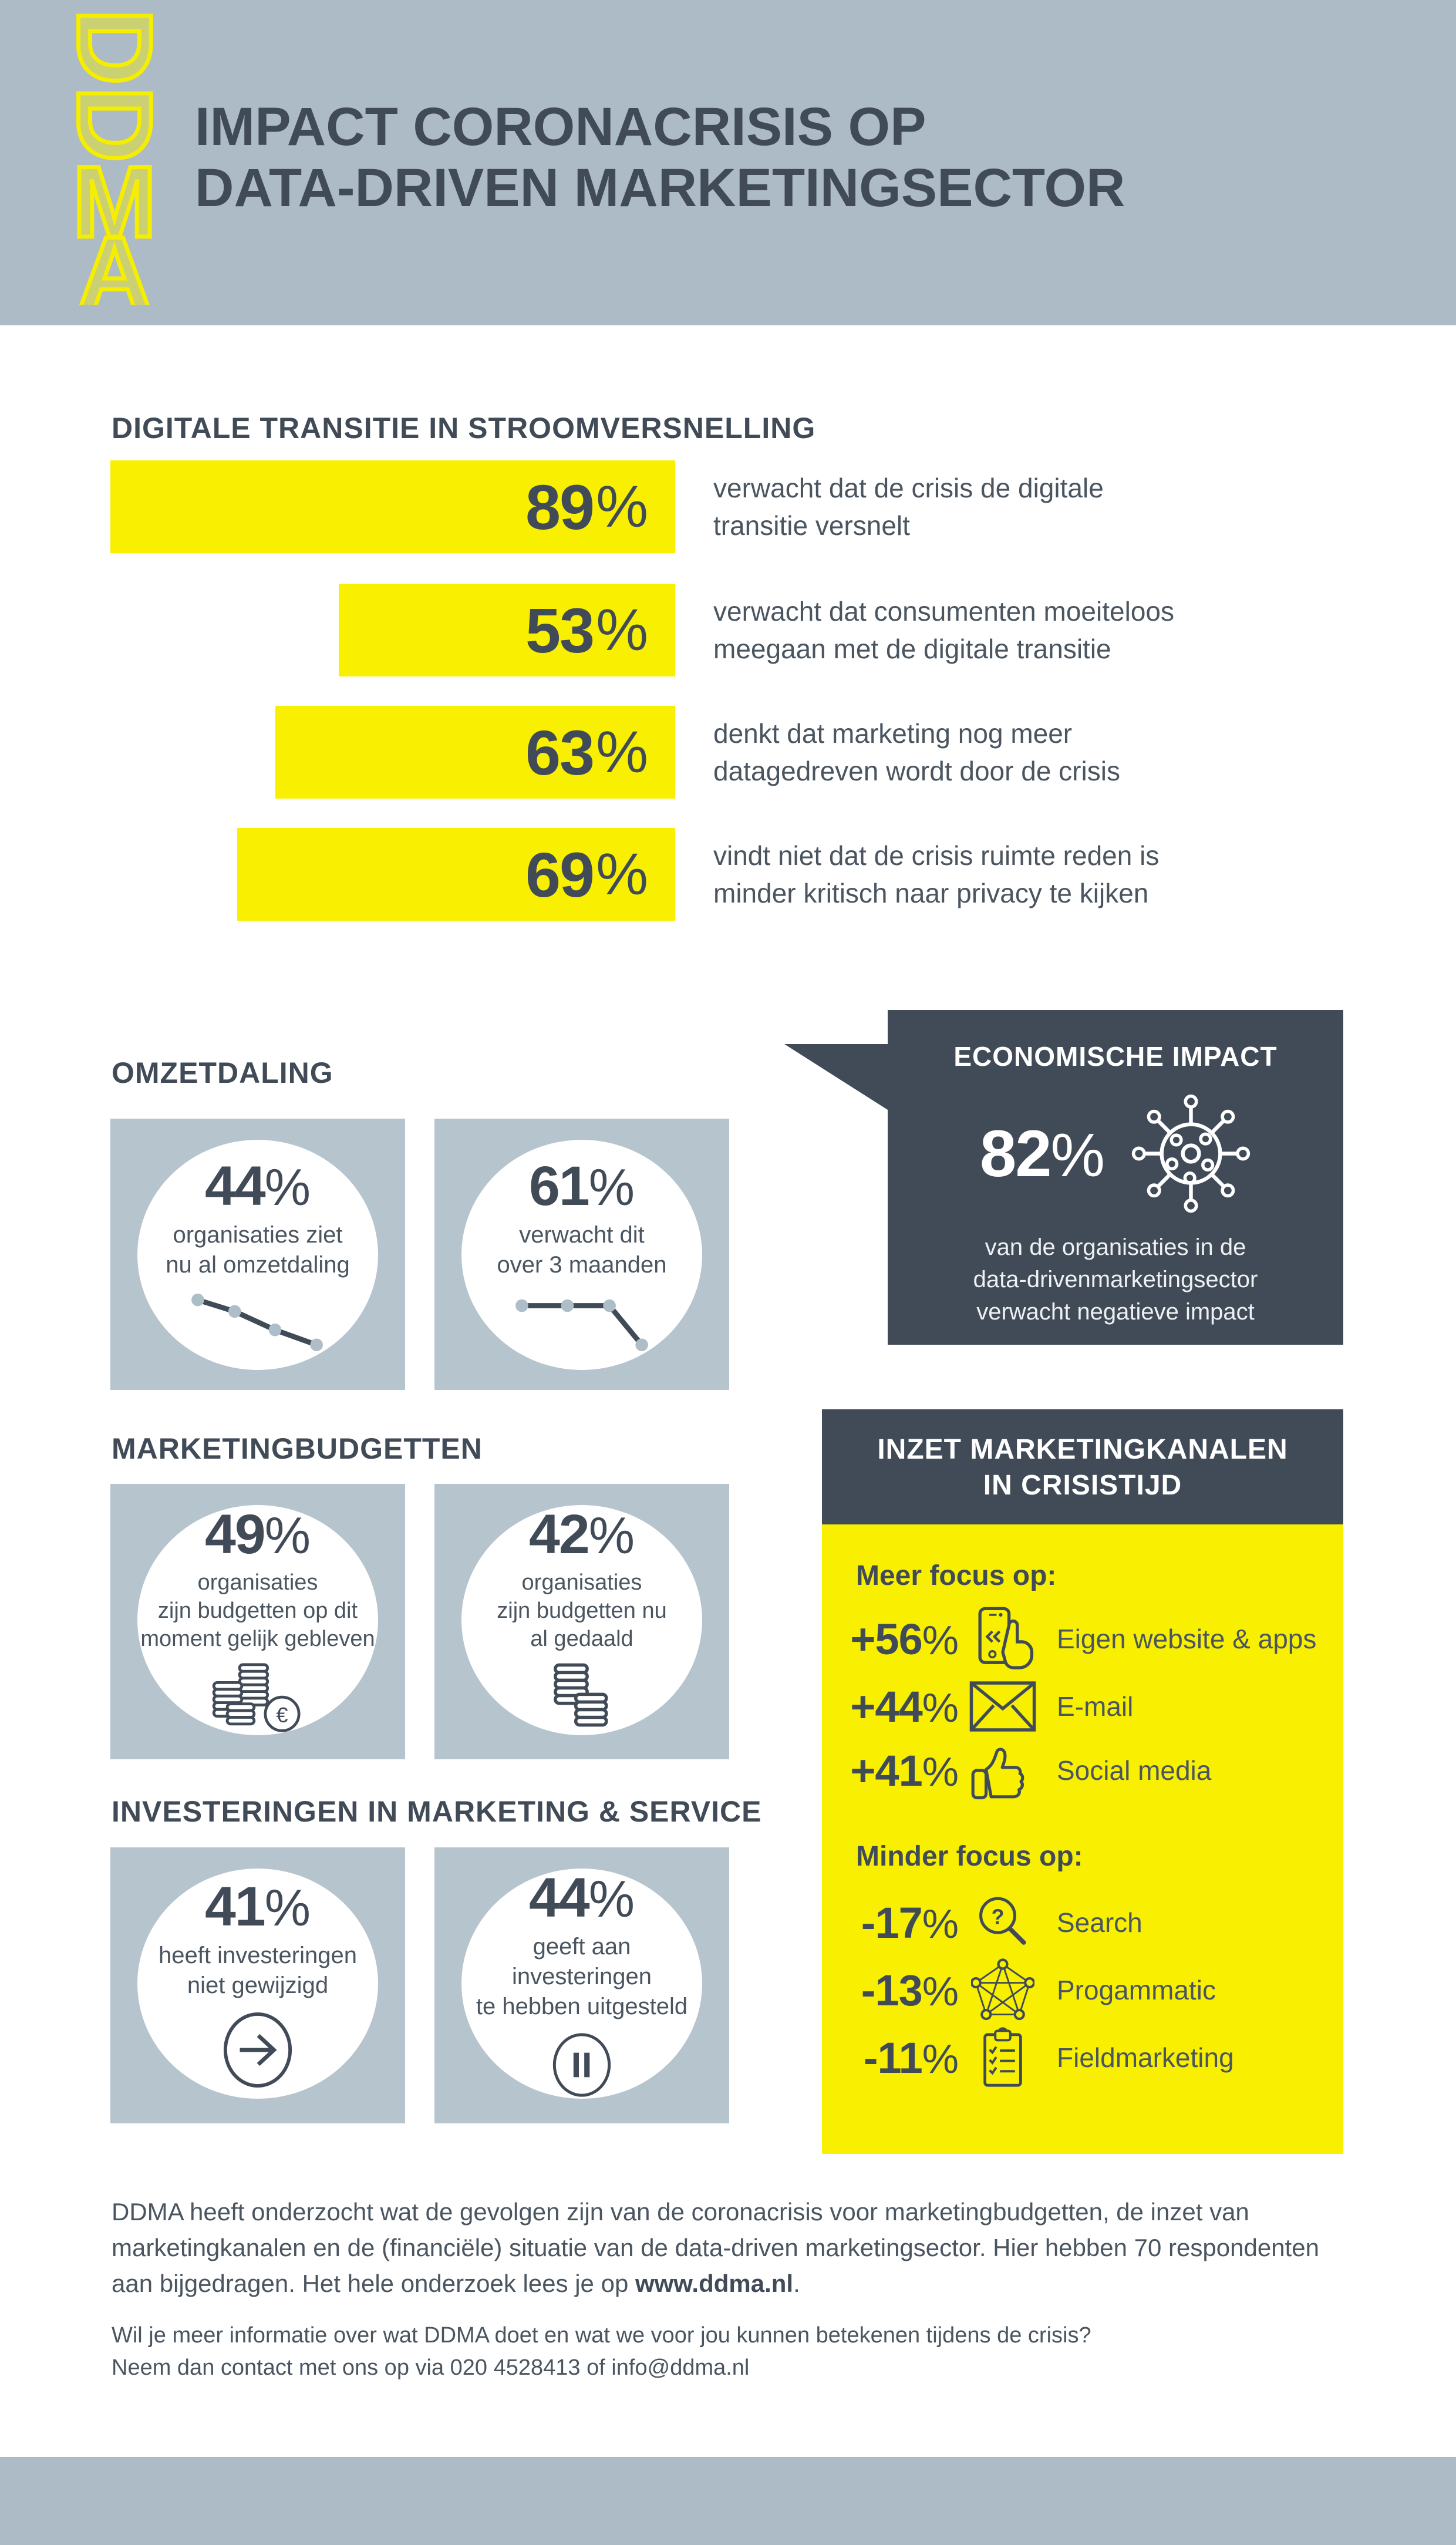 This screenshot has width=1456, height=2545. What do you see at coordinates (560, 752) in the screenshot?
I see `bar-value: 63` at bounding box center [560, 752].